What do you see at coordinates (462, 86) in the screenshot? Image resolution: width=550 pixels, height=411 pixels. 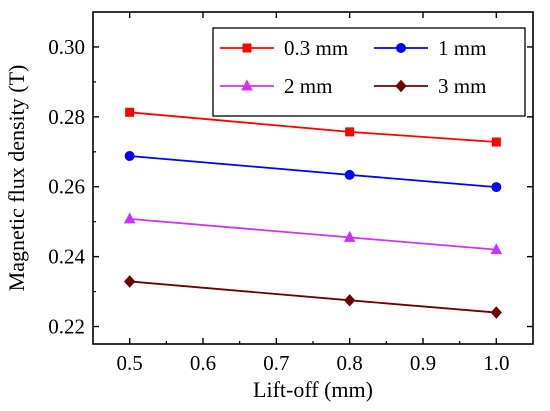 I see `legend-label: 3 mm` at bounding box center [462, 86].